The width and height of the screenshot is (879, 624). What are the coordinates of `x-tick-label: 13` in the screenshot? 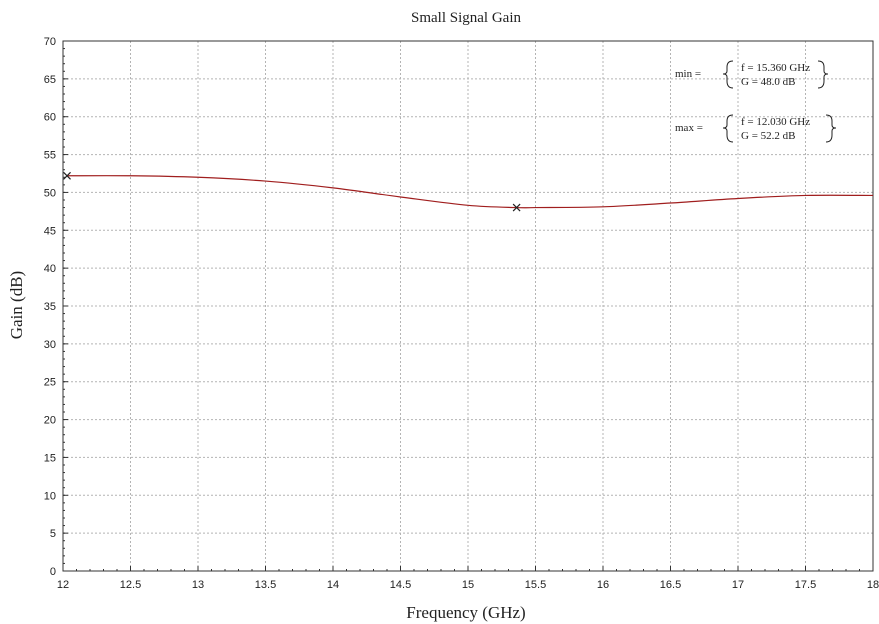 It's located at (198, 585).